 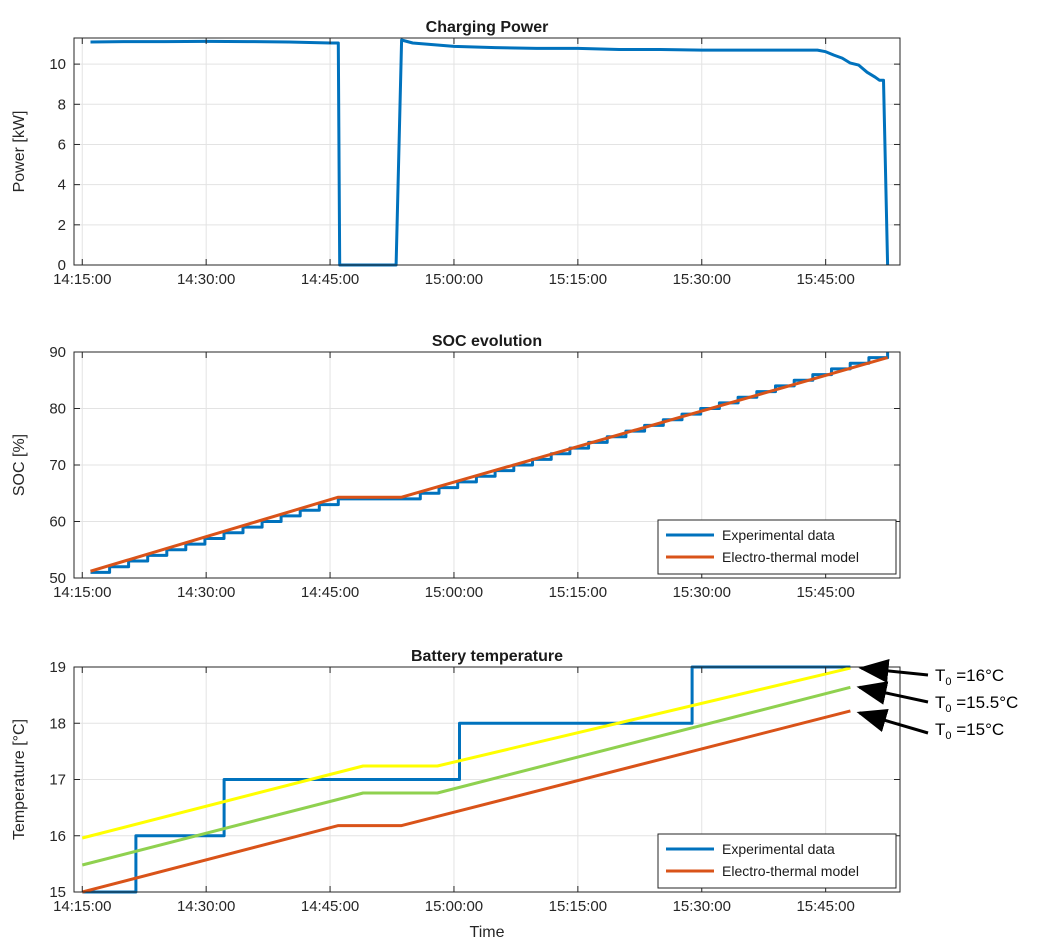 I want to click on y-axis-label: Temperature [°C], so click(x=19, y=779).